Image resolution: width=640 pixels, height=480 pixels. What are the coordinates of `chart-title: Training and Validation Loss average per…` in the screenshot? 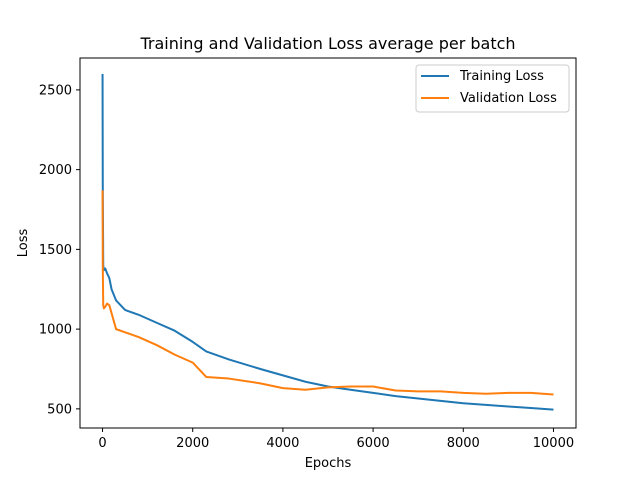 It's located at (327, 43).